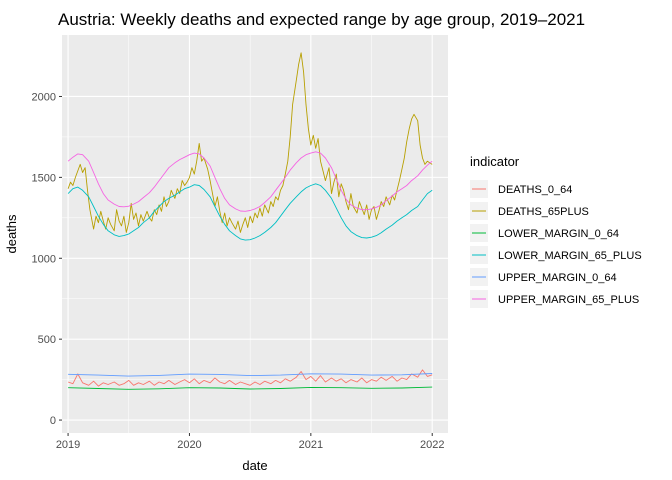  Describe the element at coordinates (558, 234) in the screenshot. I see `legend-label: LOWER_MARGIN_0_64` at that location.